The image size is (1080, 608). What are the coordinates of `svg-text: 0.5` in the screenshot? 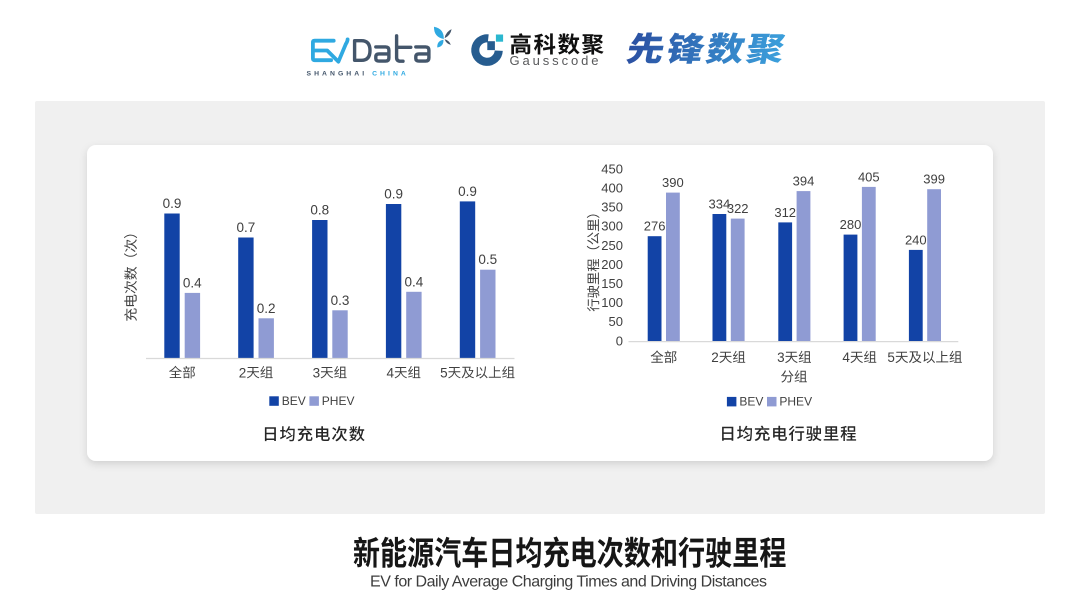 It's located at (487, 259).